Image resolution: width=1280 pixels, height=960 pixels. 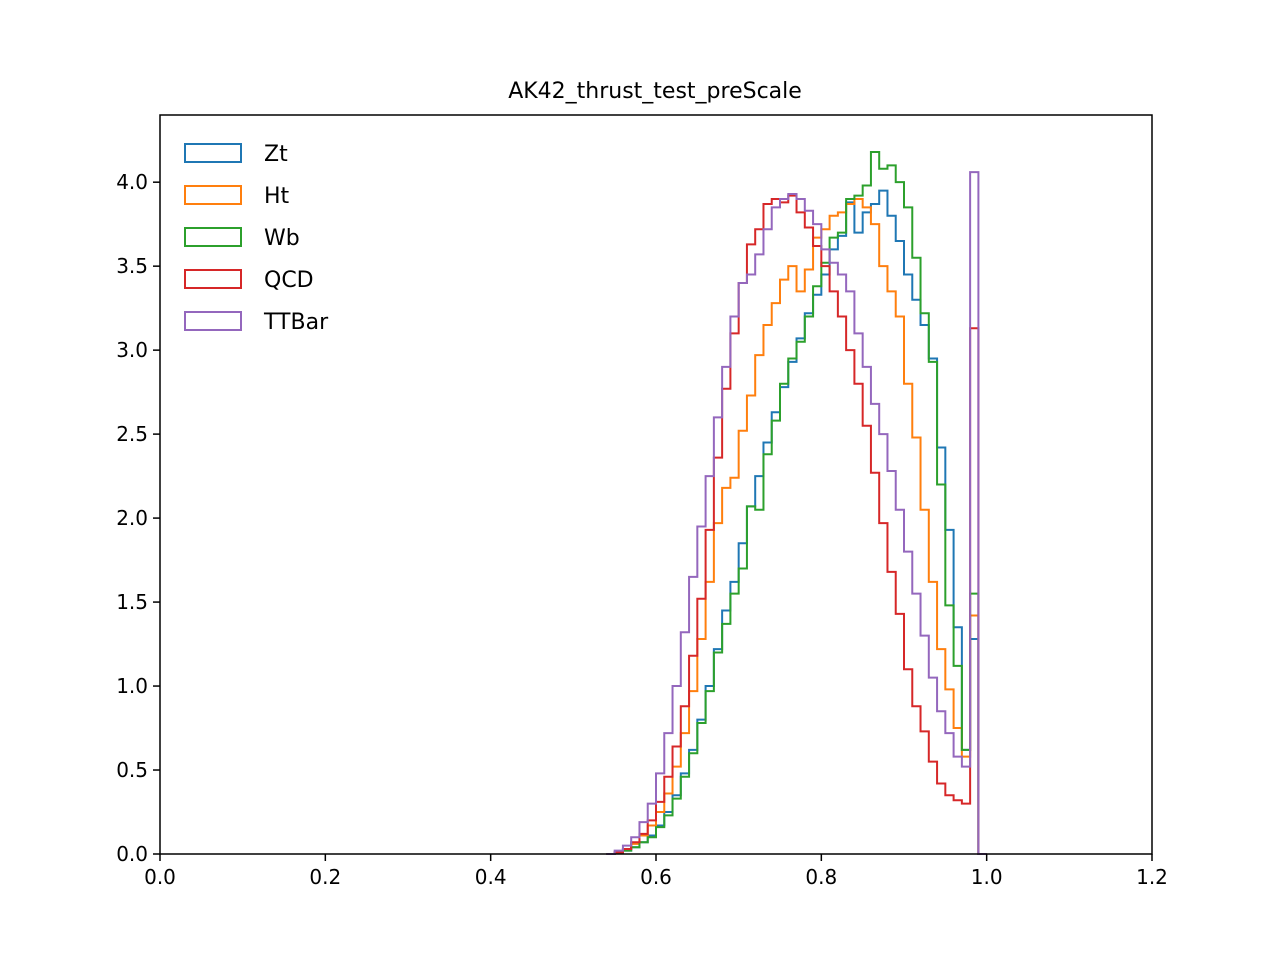 What do you see at coordinates (132, 182) in the screenshot?
I see `y-tick-label: 4.0` at bounding box center [132, 182].